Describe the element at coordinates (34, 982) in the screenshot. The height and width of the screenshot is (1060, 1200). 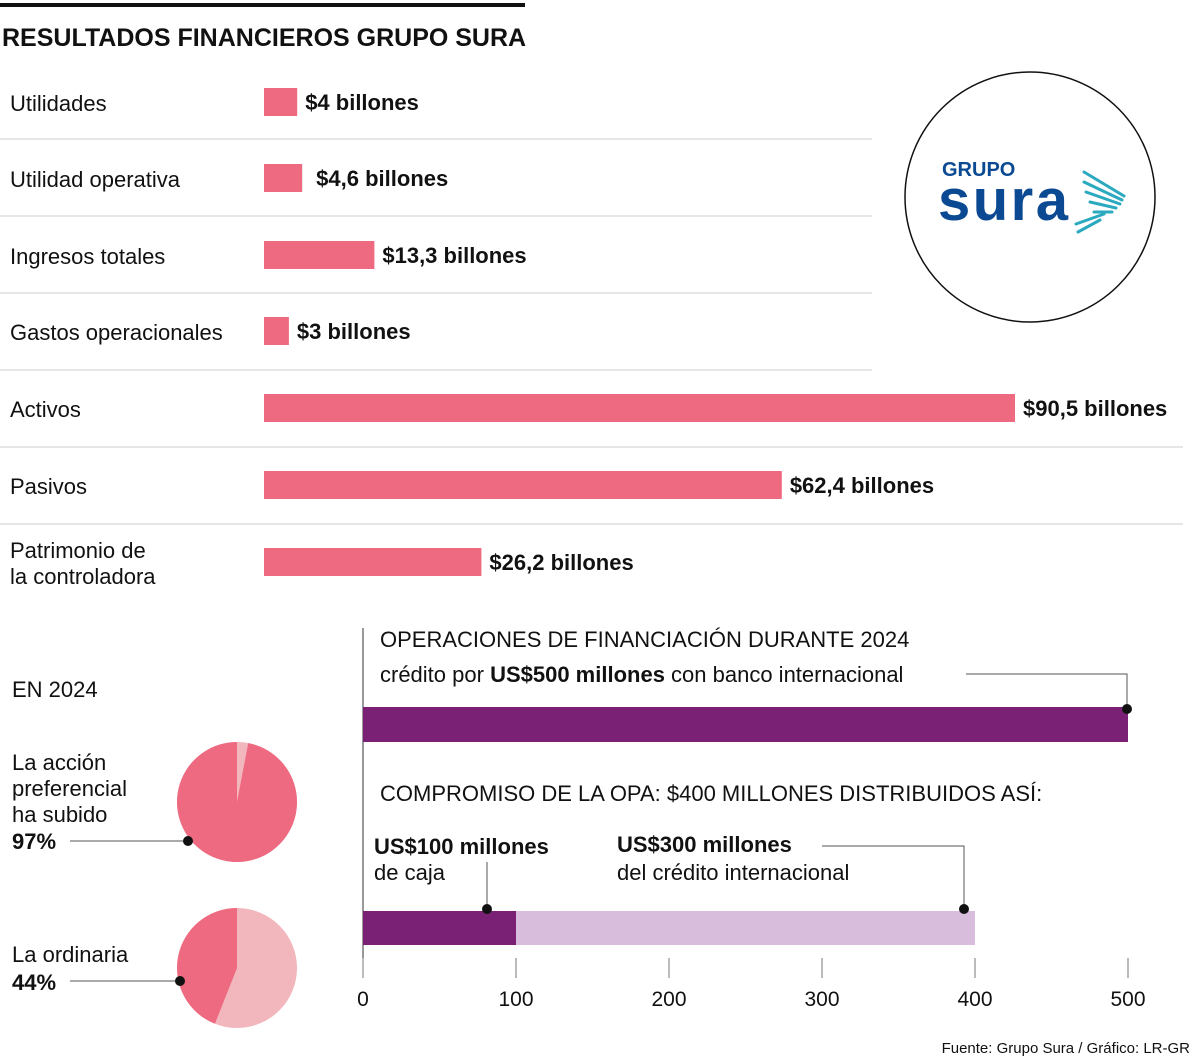
I see `pie-value: 44%` at that location.